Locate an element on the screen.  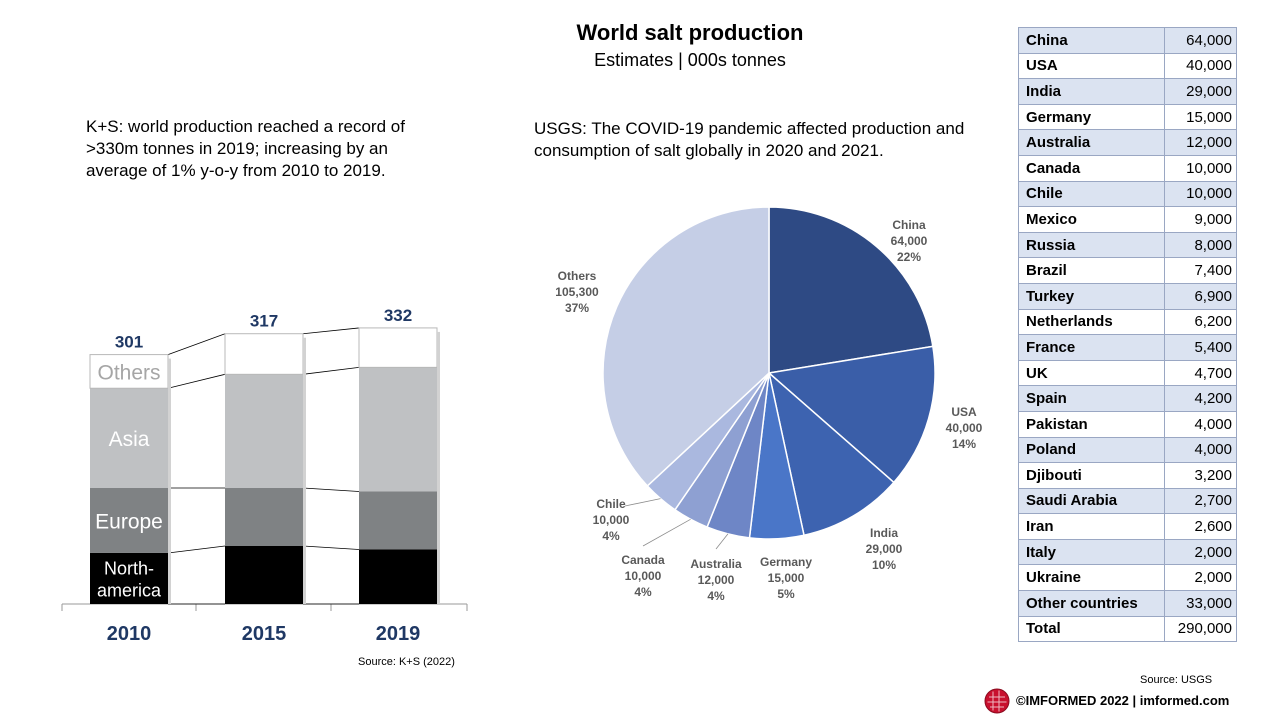
bar-2019-north-america is located at coordinates (398, 576).